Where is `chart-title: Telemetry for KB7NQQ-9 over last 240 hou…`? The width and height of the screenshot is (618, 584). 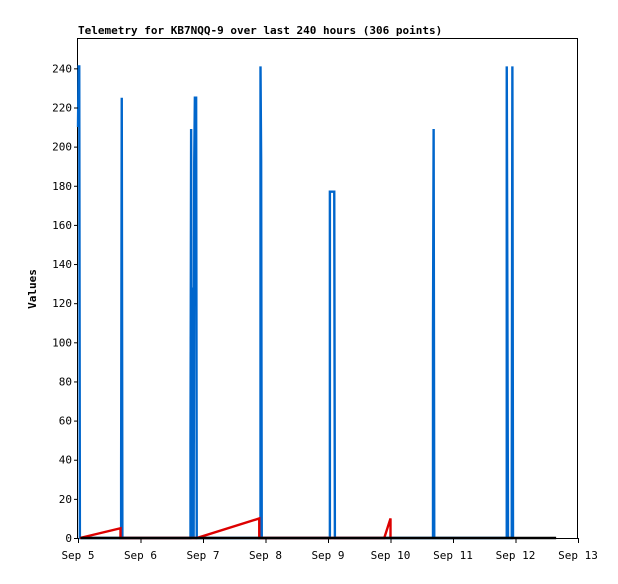 chart-title: Telemetry for KB7NQQ-9 over last 240 hou… is located at coordinates (260, 30).